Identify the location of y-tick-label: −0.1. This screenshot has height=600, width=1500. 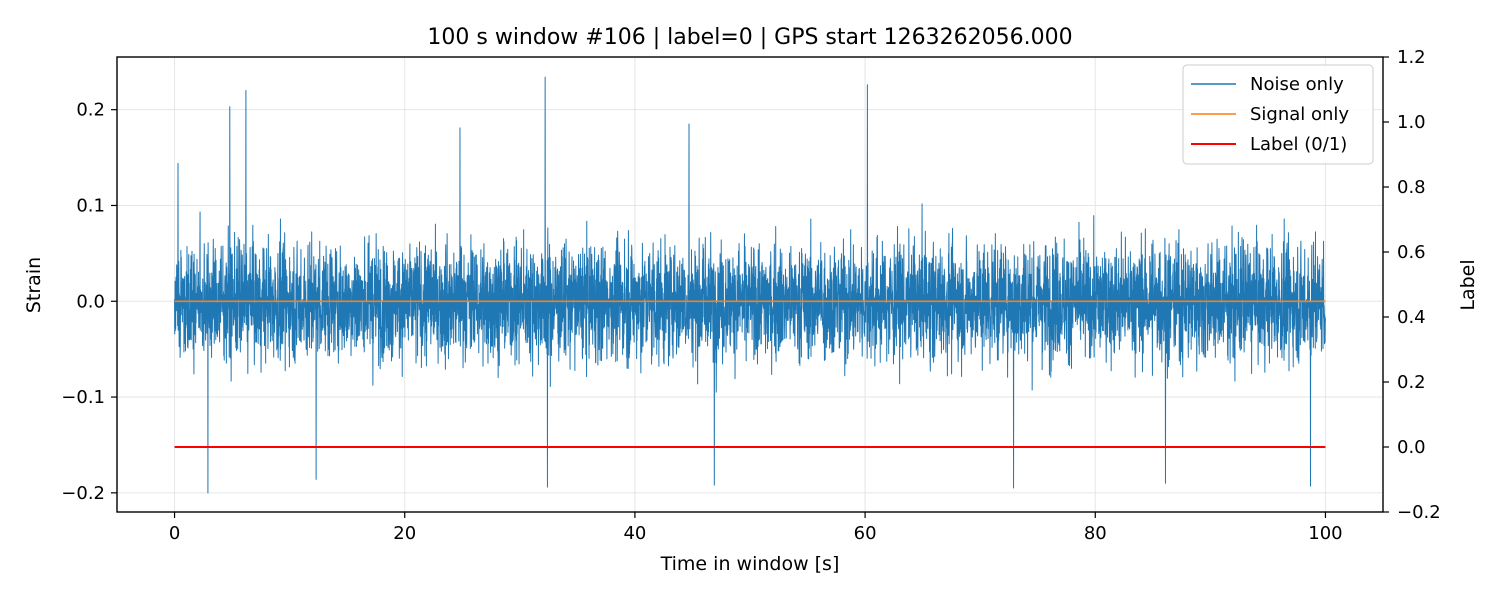
(83, 397).